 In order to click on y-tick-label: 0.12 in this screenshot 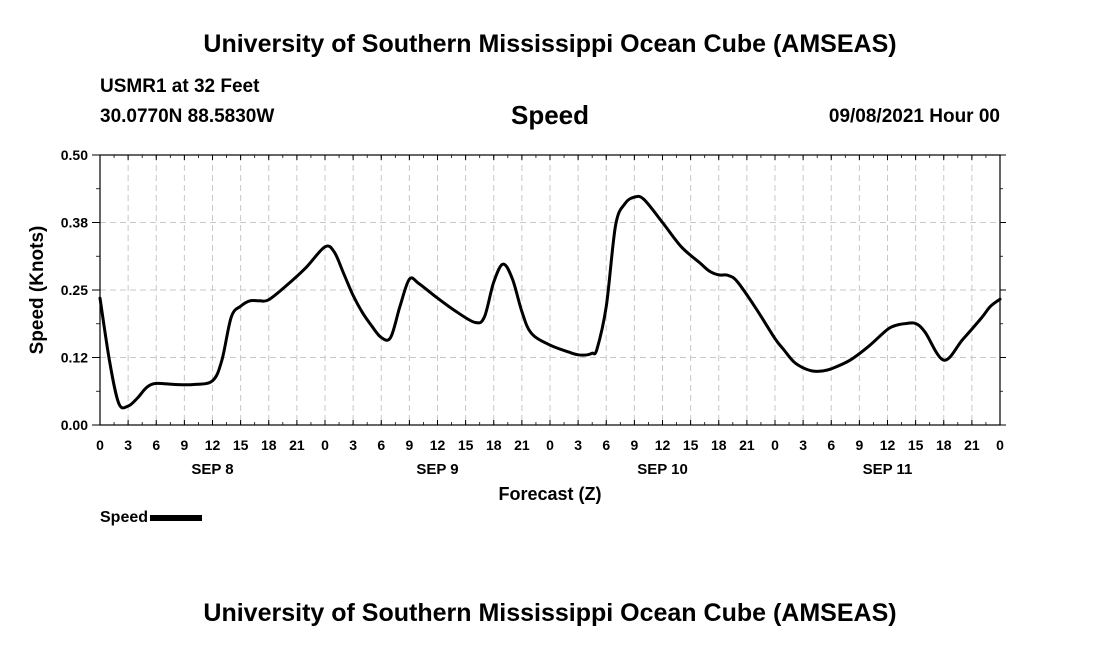, I will do `click(74, 358)`.